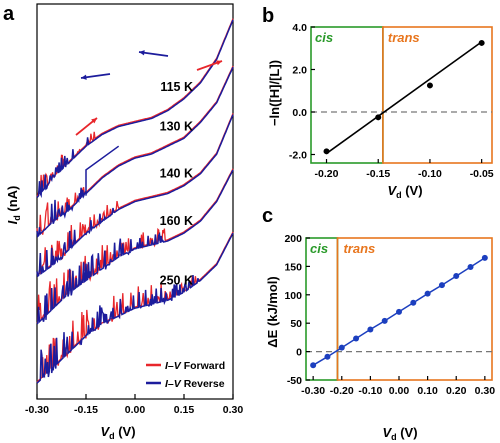 The width and height of the screenshot is (500, 443). I want to click on panel-a-arrows, so click(149, 93).